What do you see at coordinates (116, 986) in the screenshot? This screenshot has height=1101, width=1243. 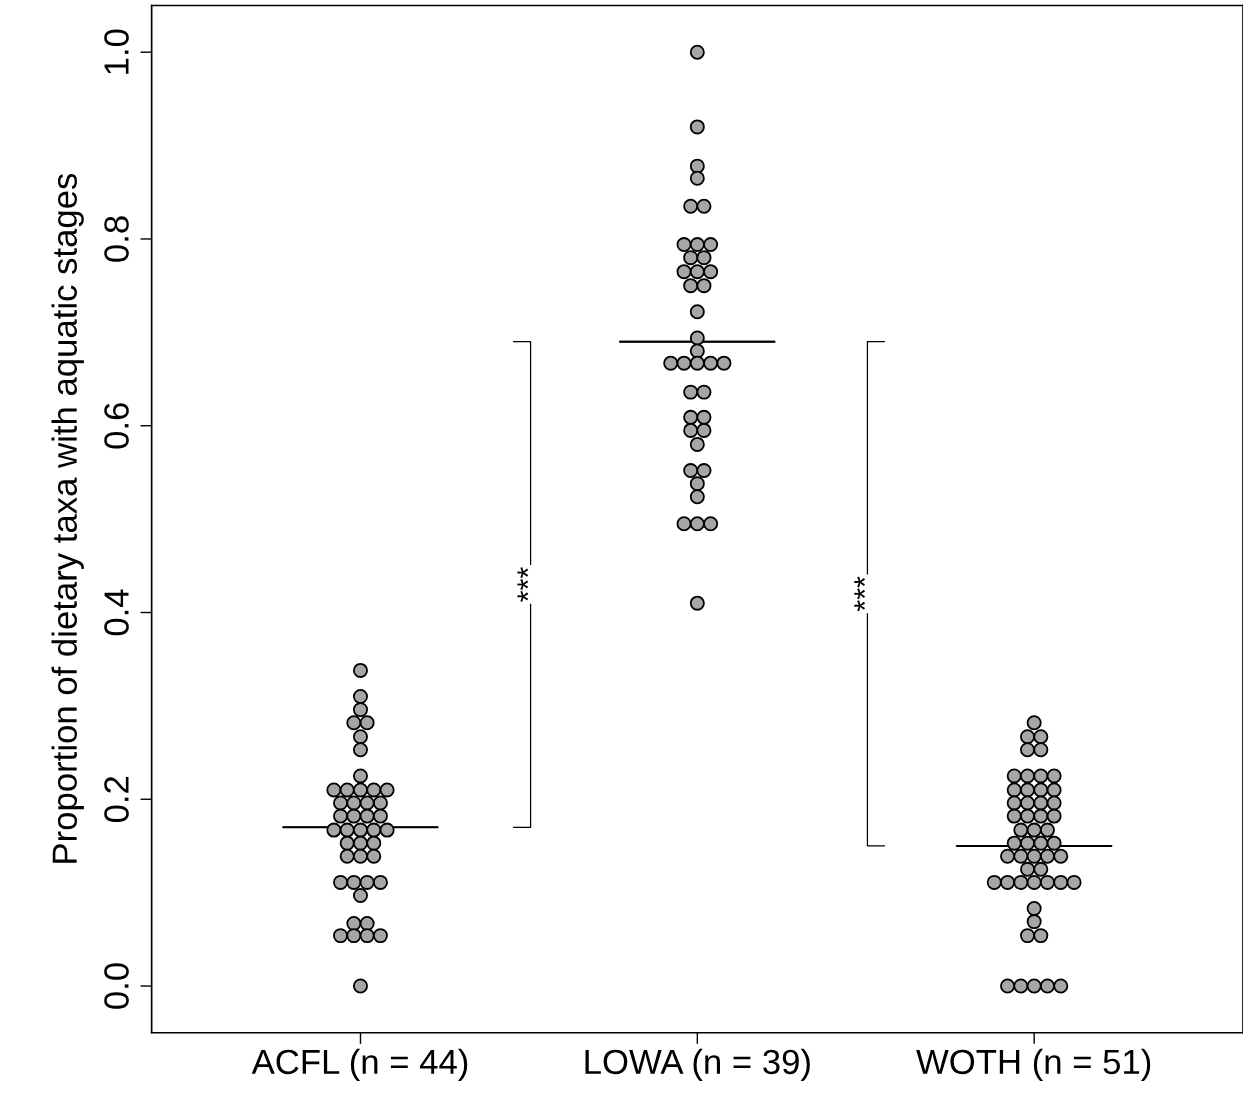 I see `y-tick-label: 0.0` at bounding box center [116, 986].